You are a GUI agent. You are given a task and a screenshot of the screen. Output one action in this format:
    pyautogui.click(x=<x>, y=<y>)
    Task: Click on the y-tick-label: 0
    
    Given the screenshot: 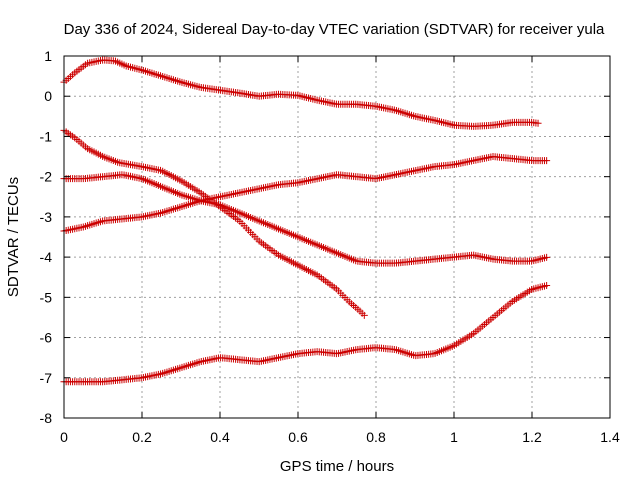 What is the action you would take?
    pyautogui.click(x=48, y=96)
    